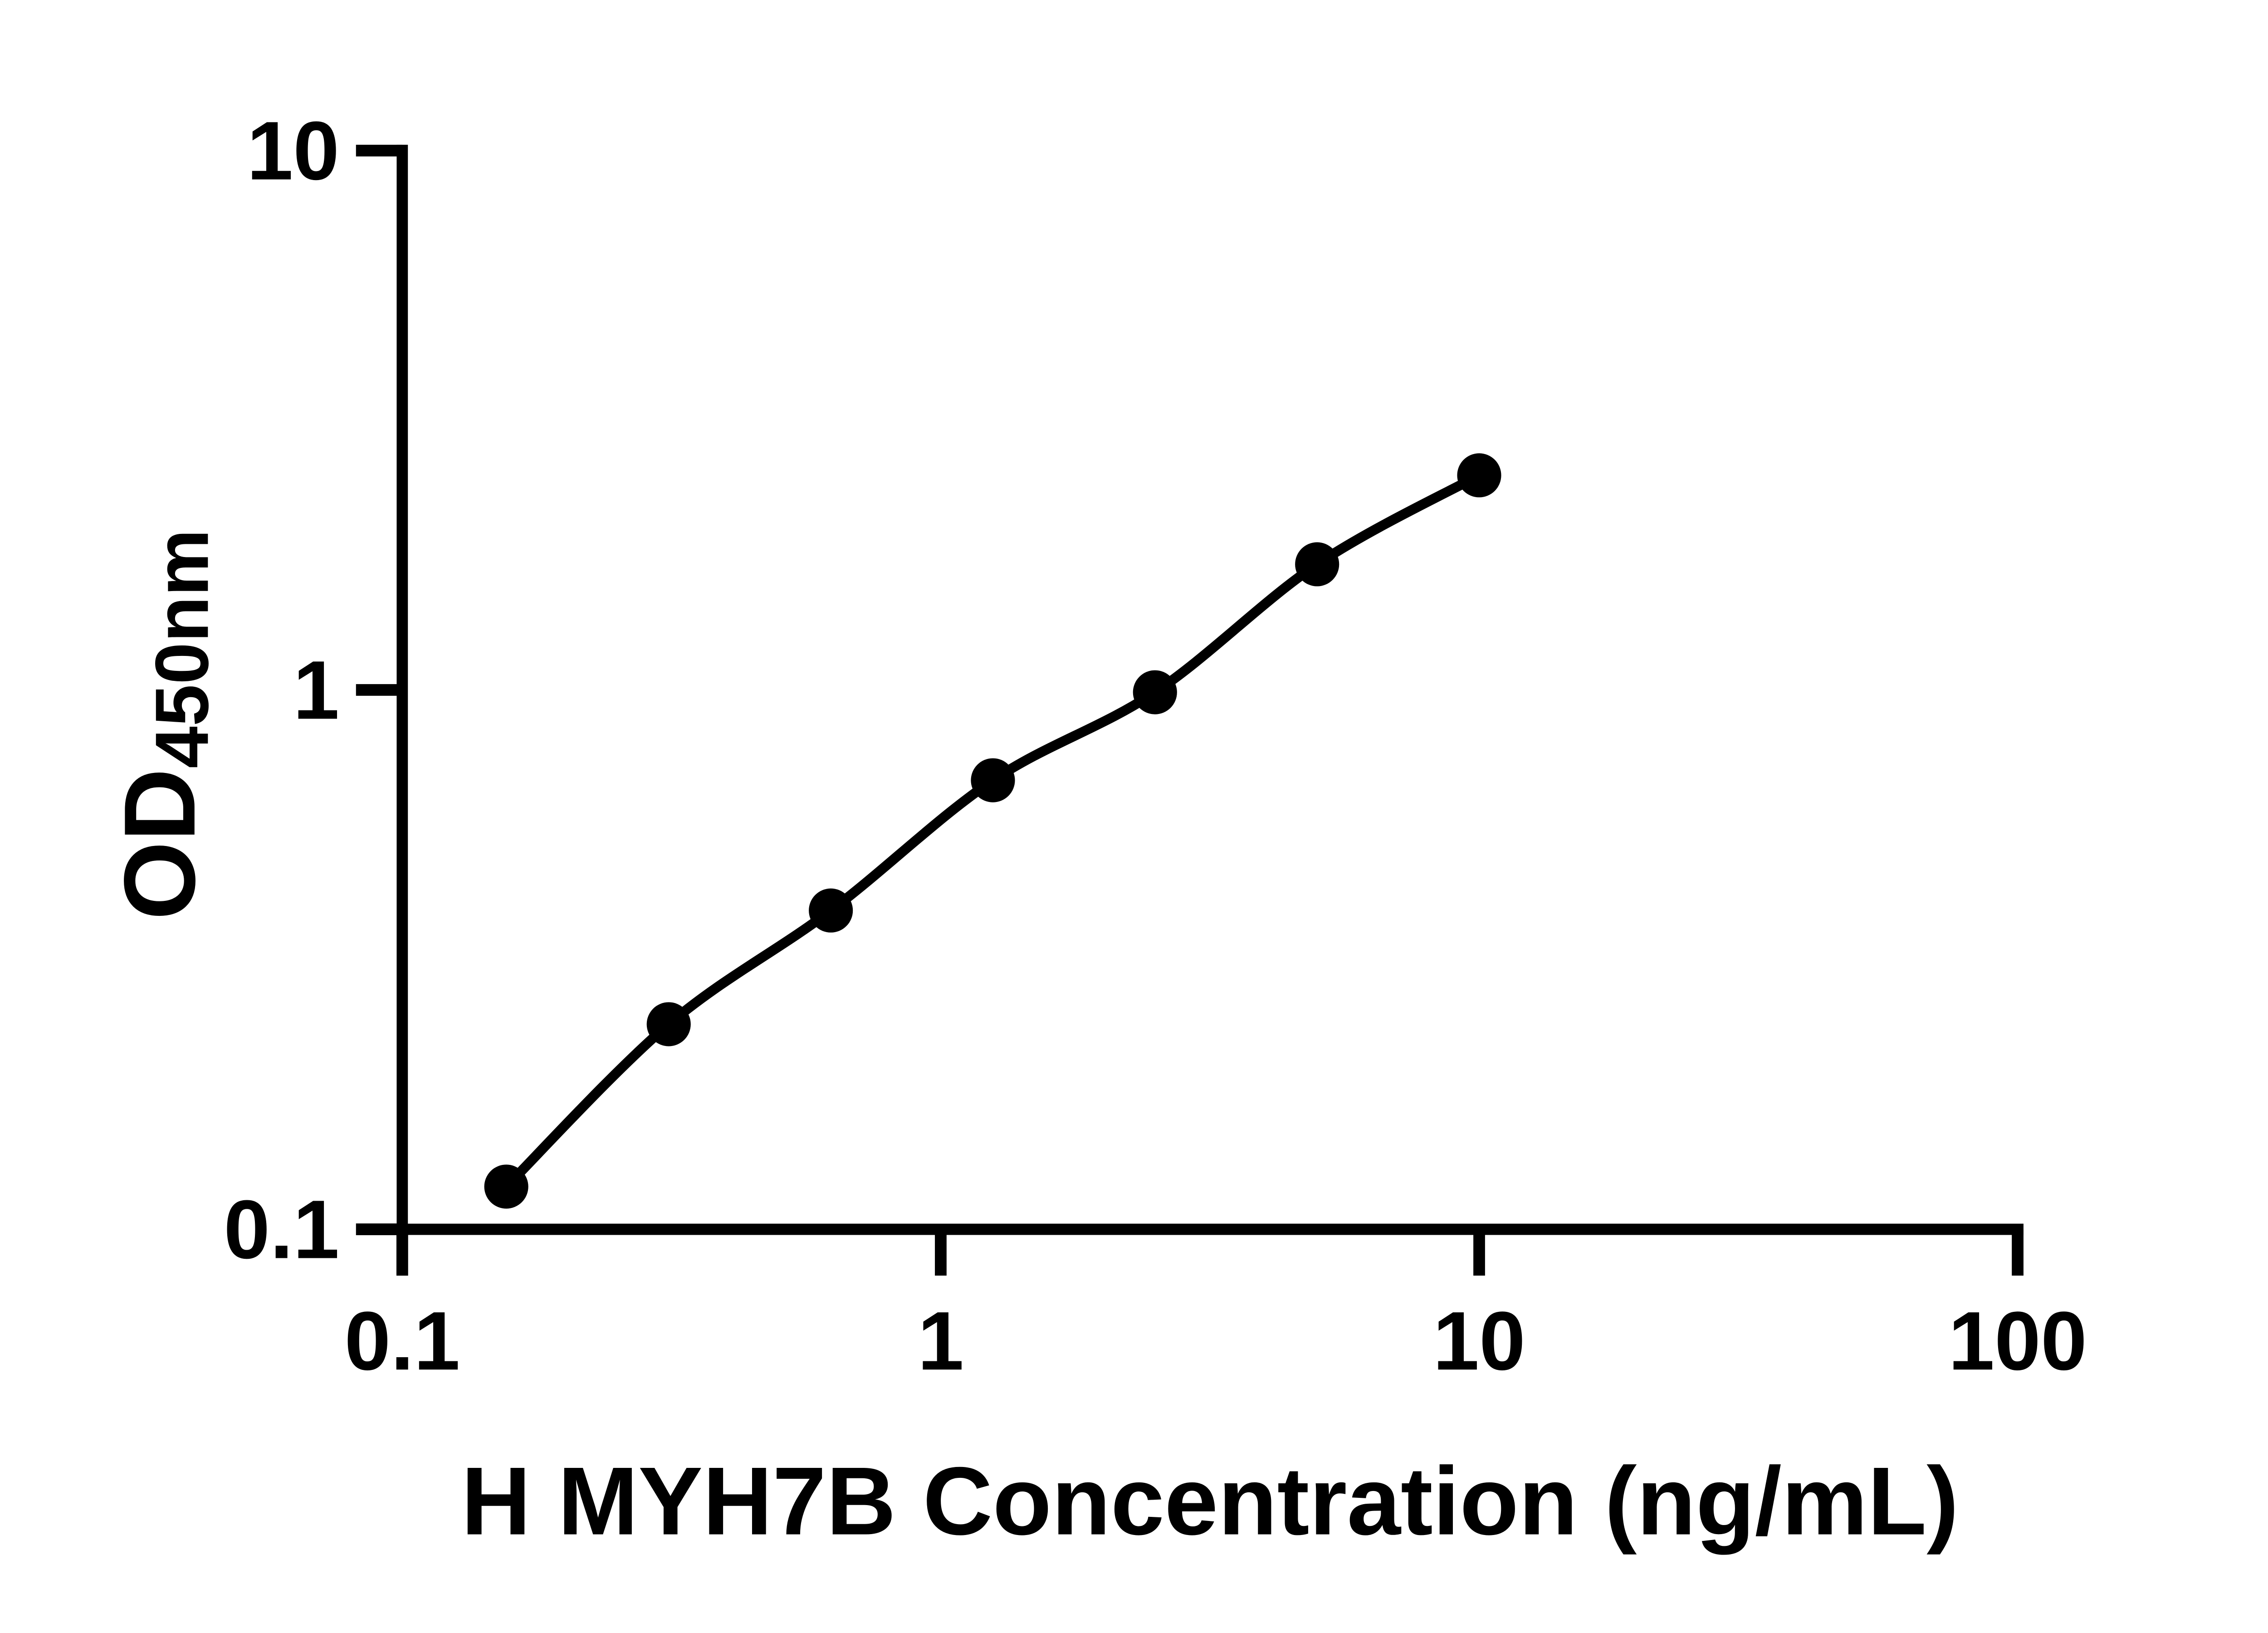  Describe the element at coordinates (402, 1340) in the screenshot. I see `x-tick-label-0.1: 0.1` at that location.